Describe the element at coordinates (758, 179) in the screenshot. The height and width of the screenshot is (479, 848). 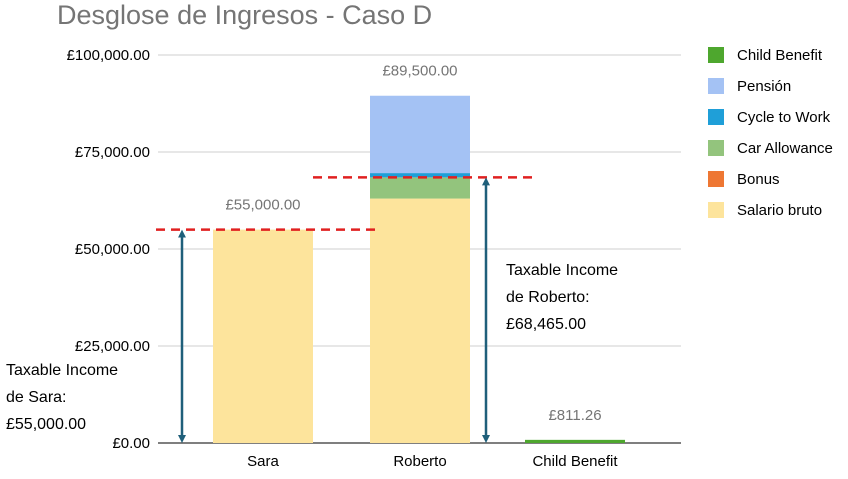
I see `legend-label: Bonus` at that location.